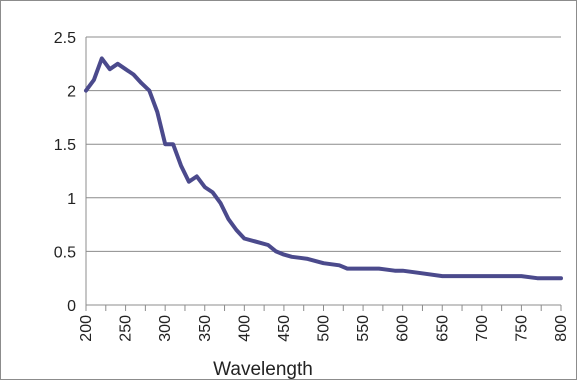 The height and width of the screenshot is (381, 577). Describe the element at coordinates (482, 328) in the screenshot. I see `x-tick-label: 700` at that location.